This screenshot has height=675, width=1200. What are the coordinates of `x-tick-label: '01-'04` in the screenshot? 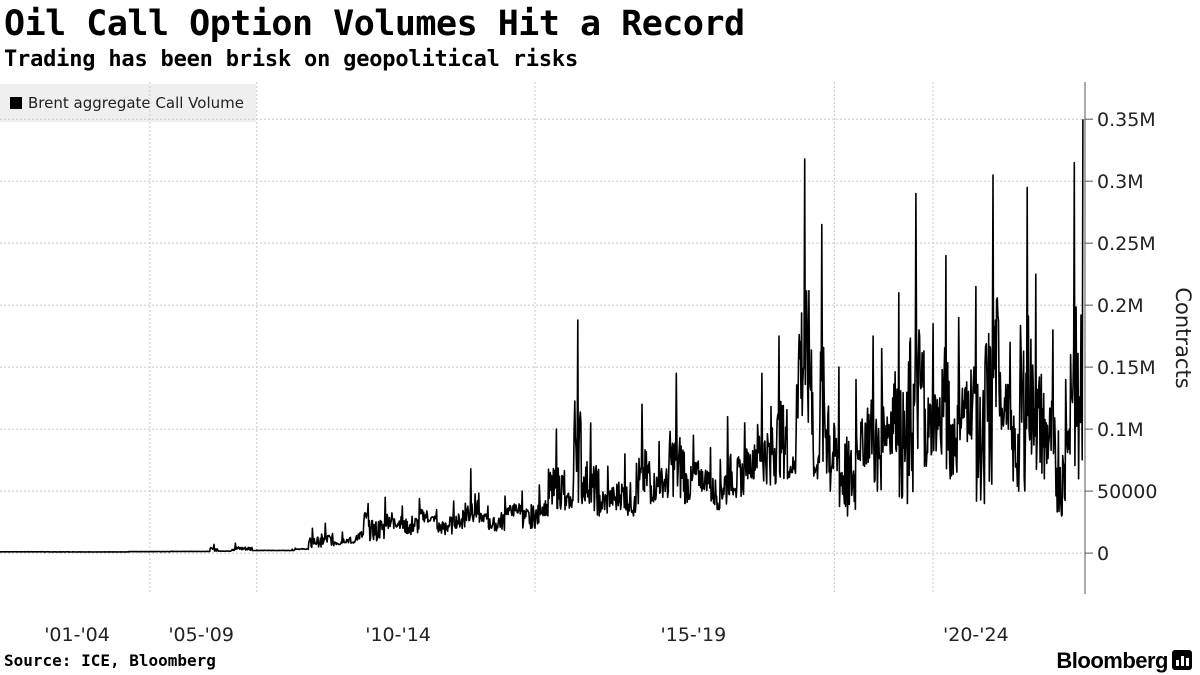 It's located at (77, 635).